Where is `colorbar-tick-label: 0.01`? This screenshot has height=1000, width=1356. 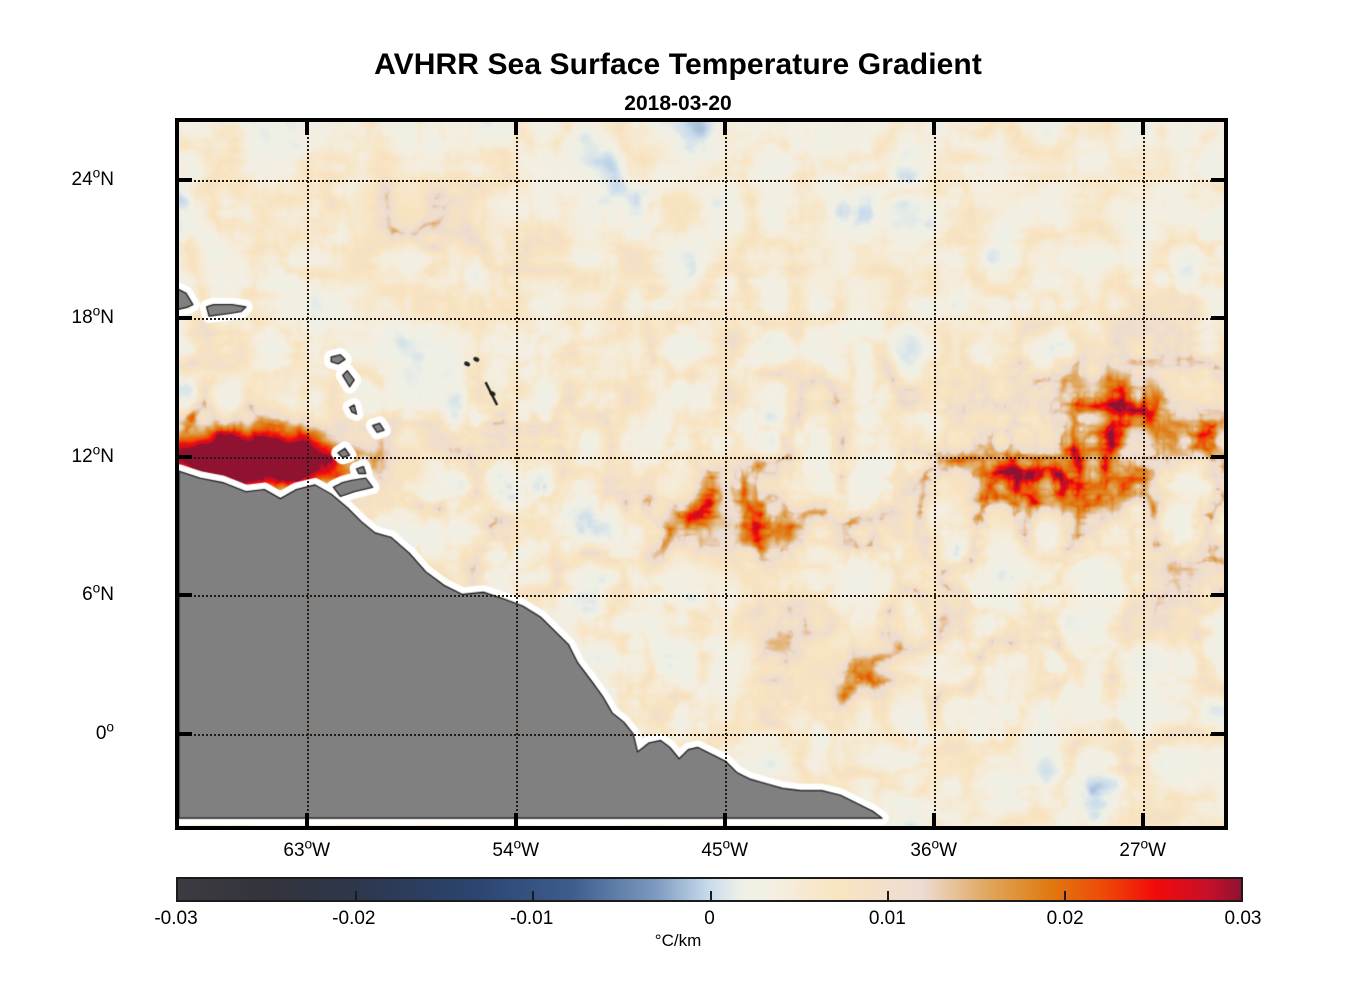 colorbar-tick-label: 0.01 is located at coordinates (887, 918).